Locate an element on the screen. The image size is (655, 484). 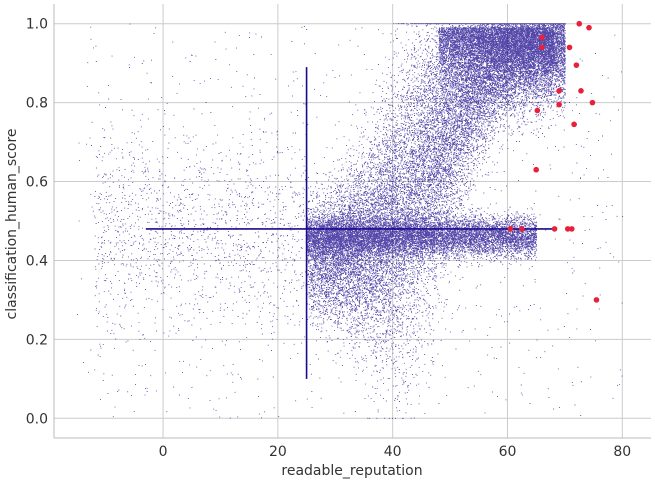
x-tick-label-3: 60 is located at coordinates (508, 452).